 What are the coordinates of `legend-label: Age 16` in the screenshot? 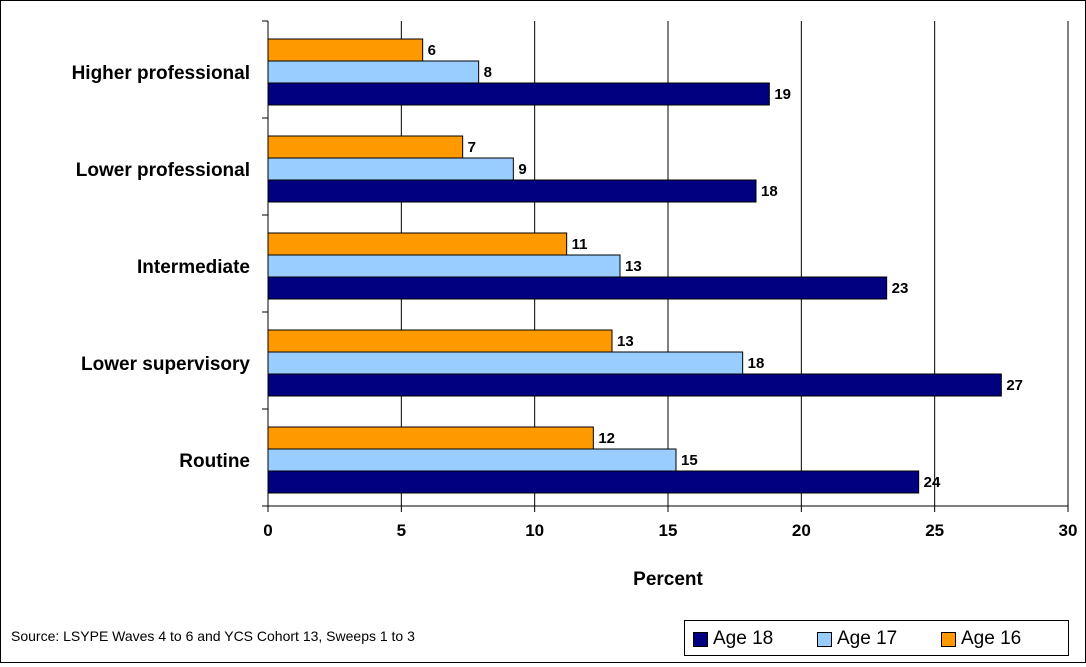 It's located at (991, 638).